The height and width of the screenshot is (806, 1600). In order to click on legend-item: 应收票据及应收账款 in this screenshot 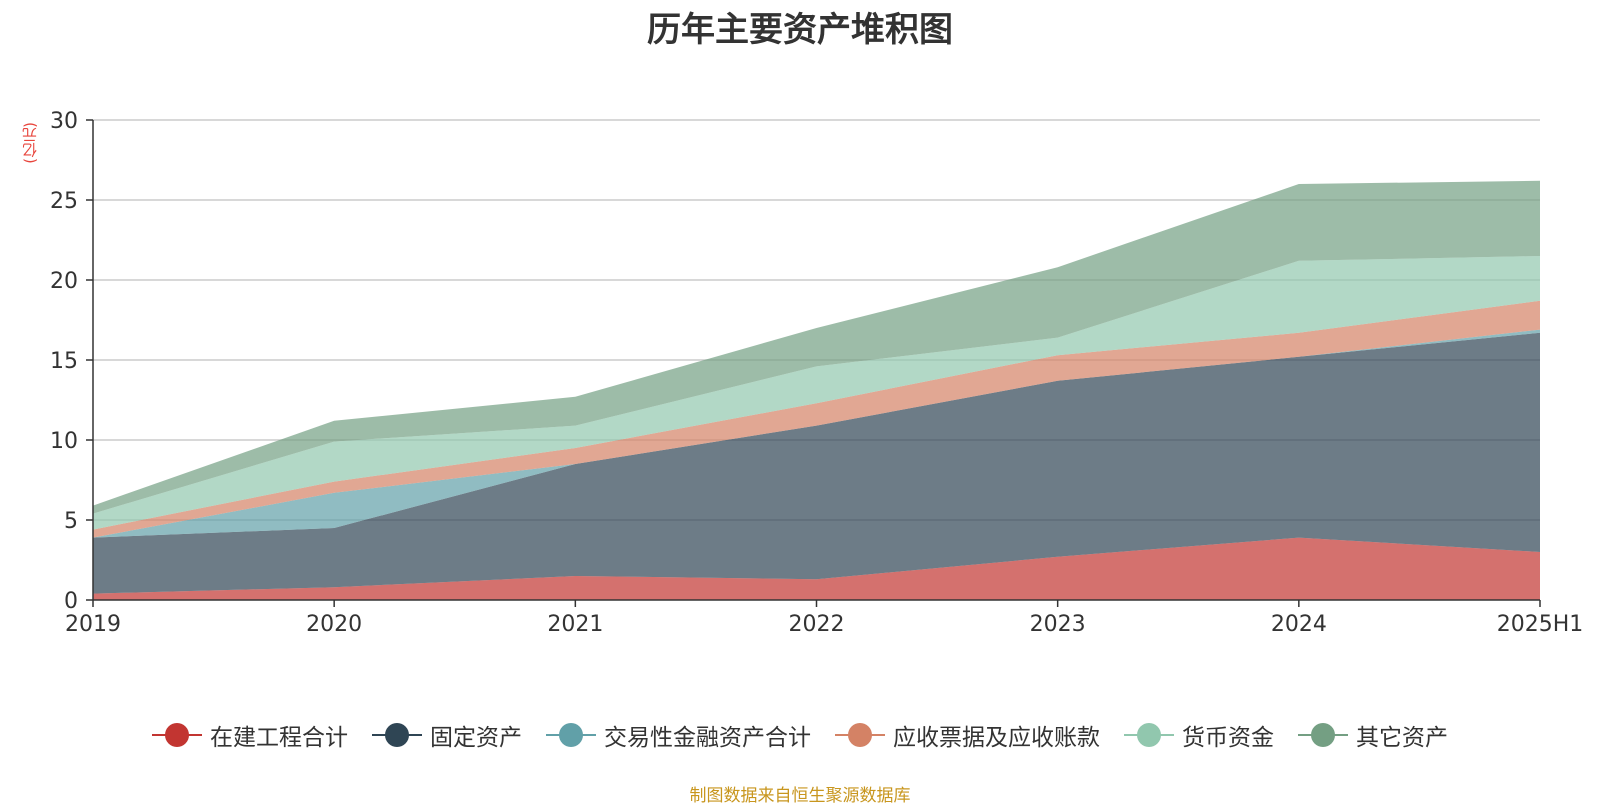, I will do `click(967, 735)`.